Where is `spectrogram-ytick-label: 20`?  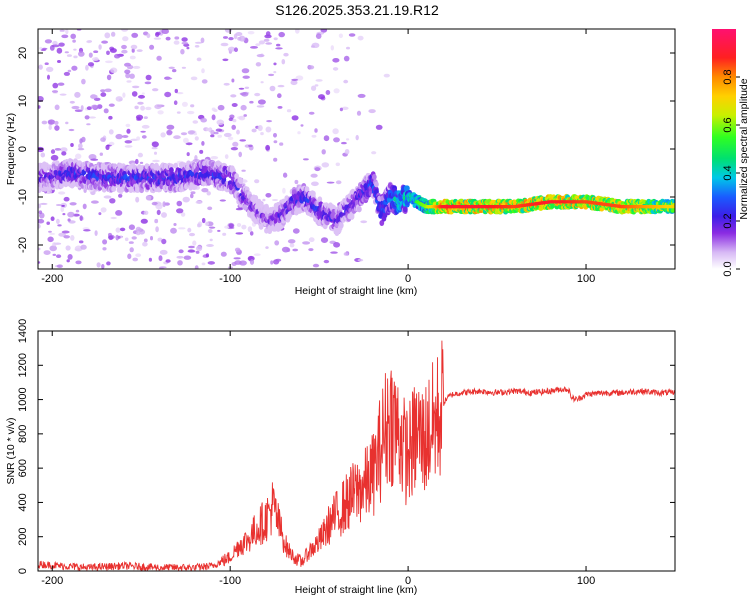 spectrogram-ytick-label: 20 is located at coordinates (23, 53).